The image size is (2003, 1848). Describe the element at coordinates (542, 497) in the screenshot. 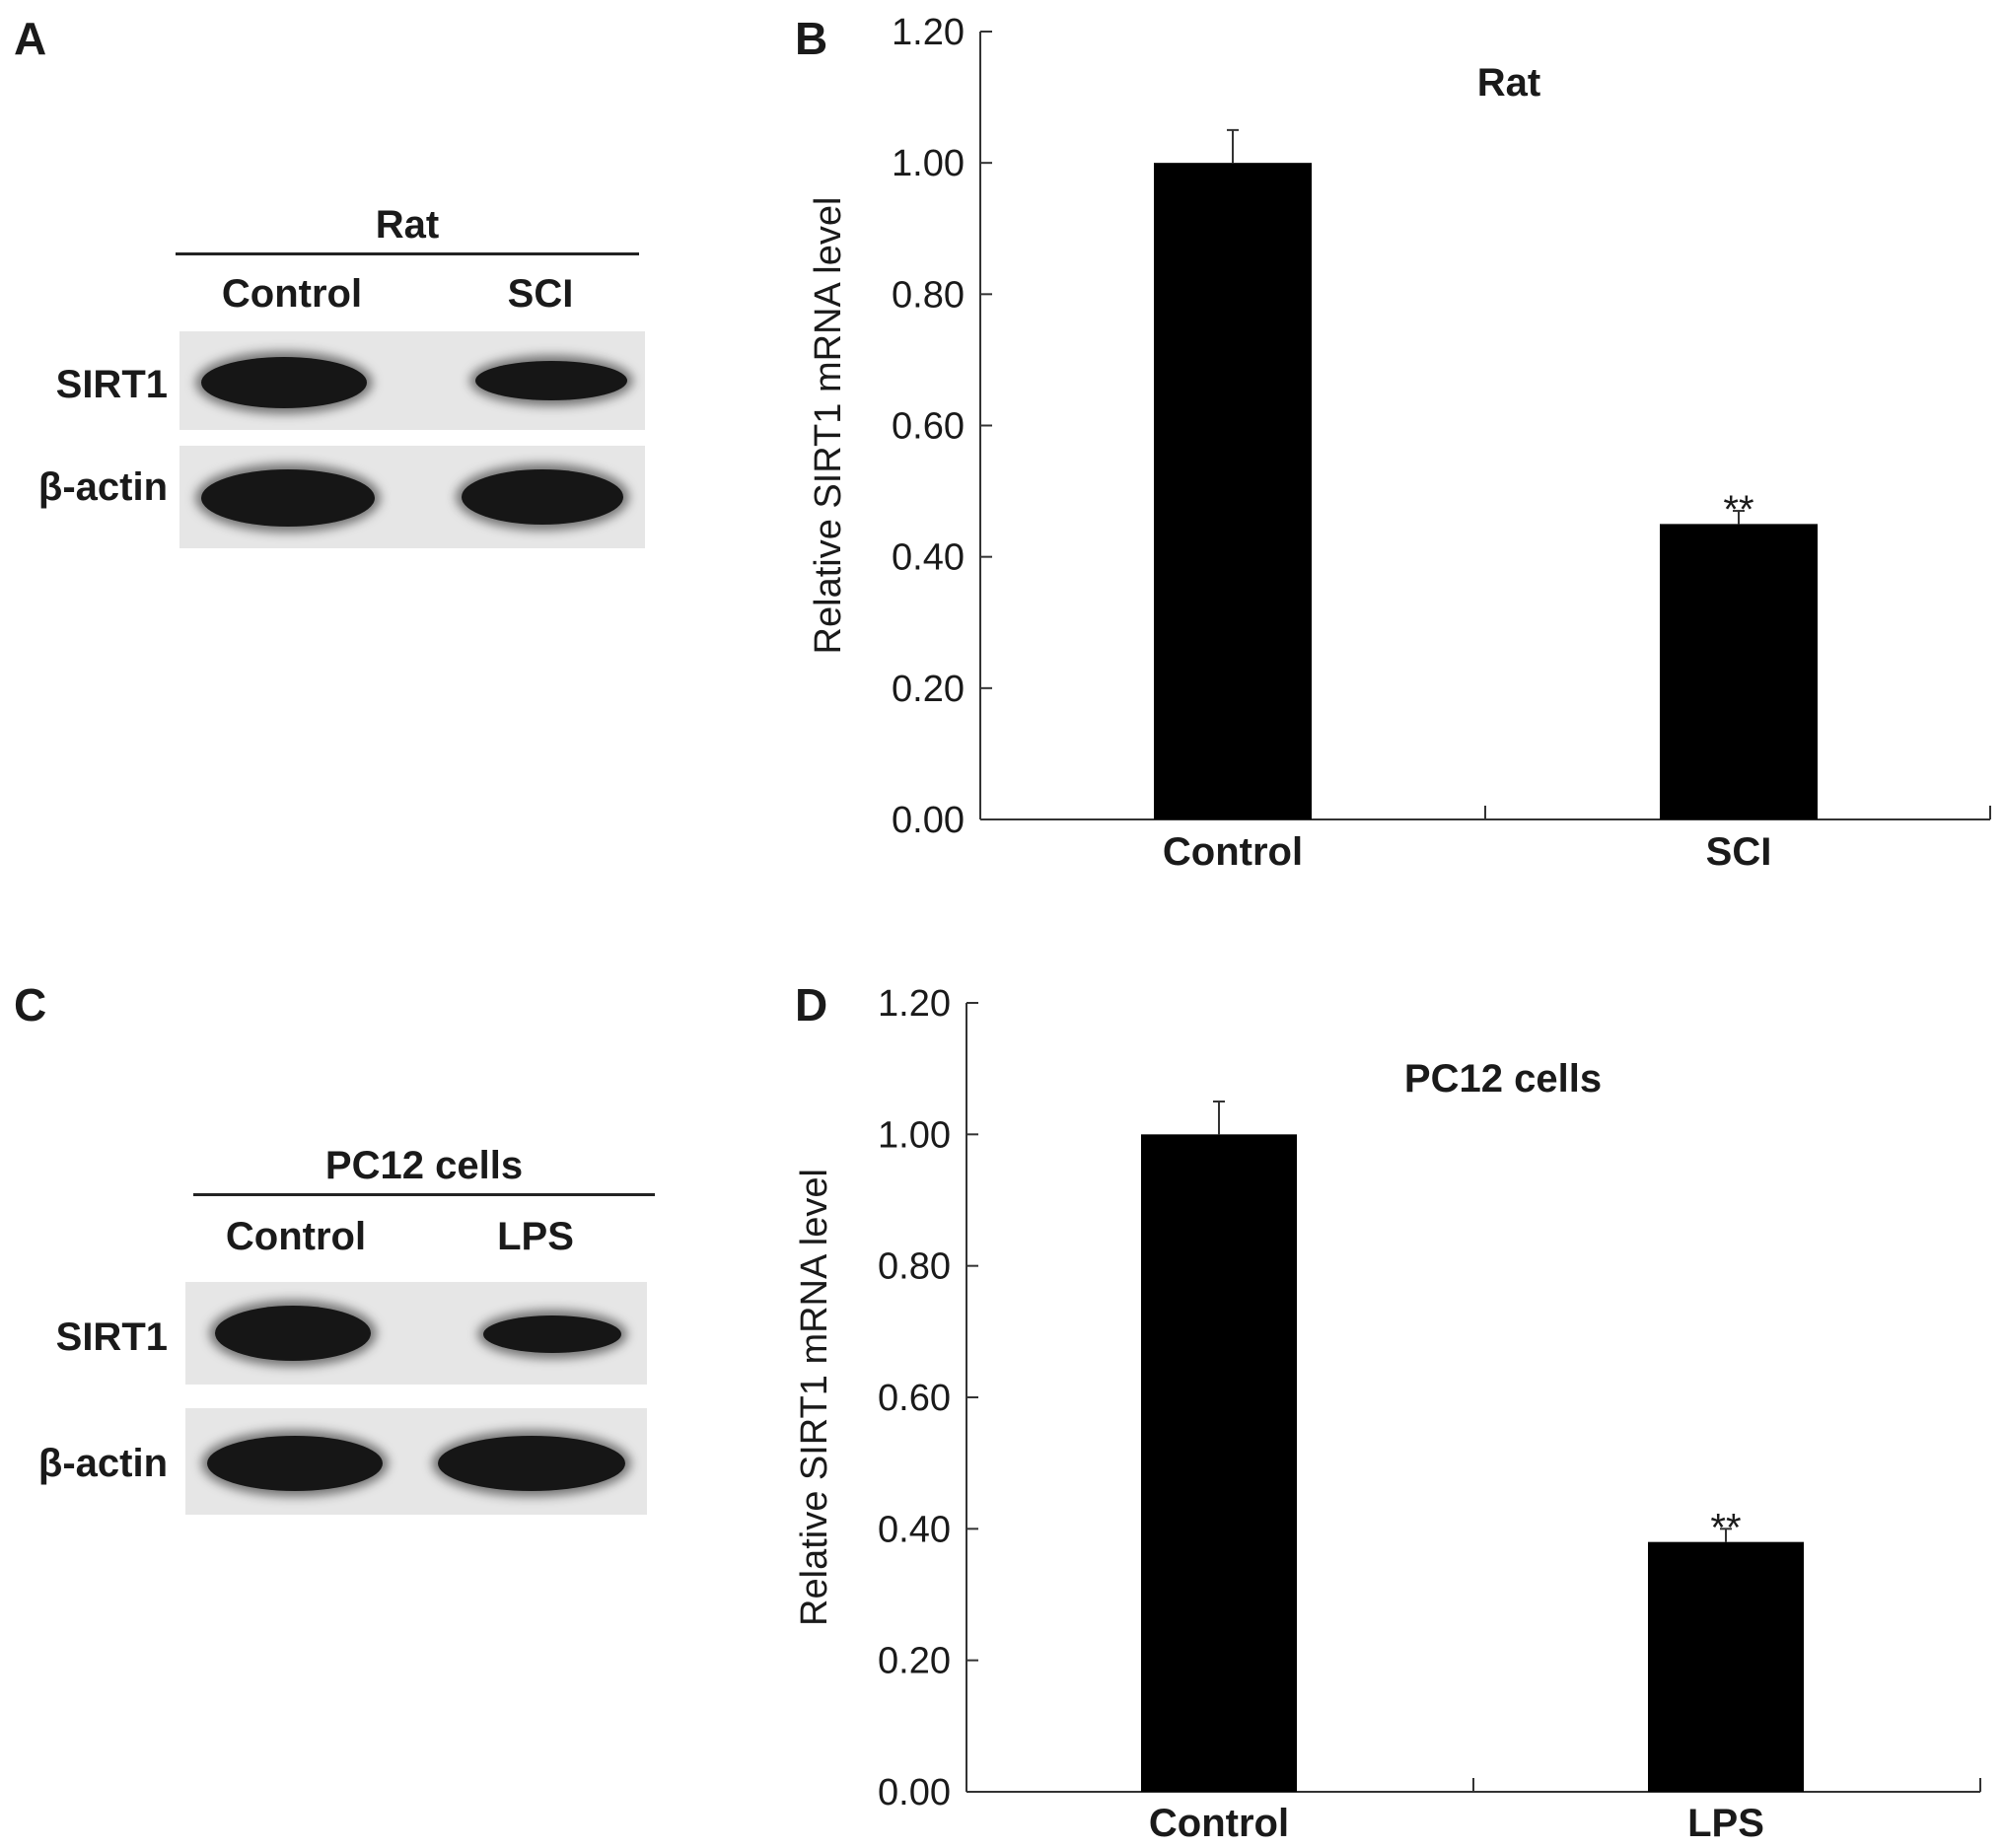

I see `band-sci-beta-actin` at that location.